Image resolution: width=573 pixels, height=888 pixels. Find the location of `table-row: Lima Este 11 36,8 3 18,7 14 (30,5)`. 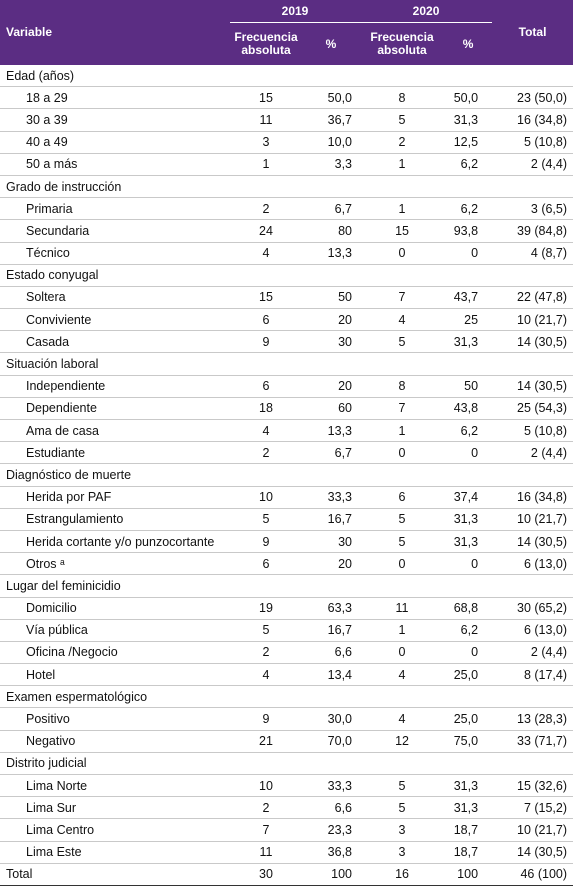

table-row: Lima Este 11 36,8 3 18,7 14 (30,5) is located at coordinates (286, 852).